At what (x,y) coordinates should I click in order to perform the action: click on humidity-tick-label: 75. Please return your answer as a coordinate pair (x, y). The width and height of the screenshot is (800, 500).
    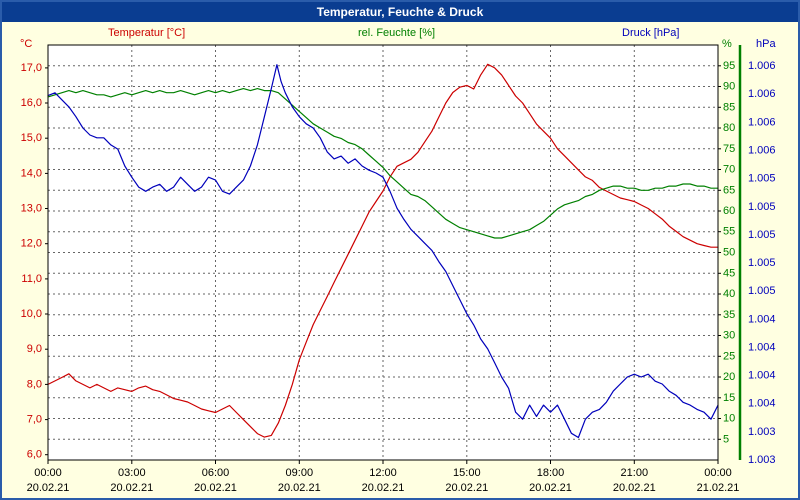
    Looking at the image, I should click on (729, 149).